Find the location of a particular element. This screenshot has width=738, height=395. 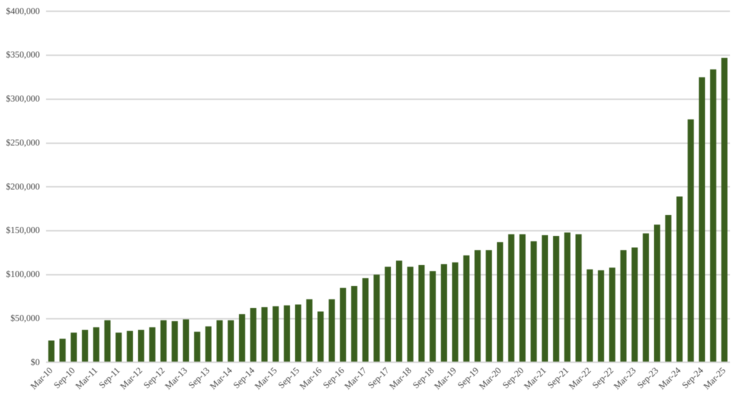

y-tick-label: $400,000 is located at coordinates (23, 11).